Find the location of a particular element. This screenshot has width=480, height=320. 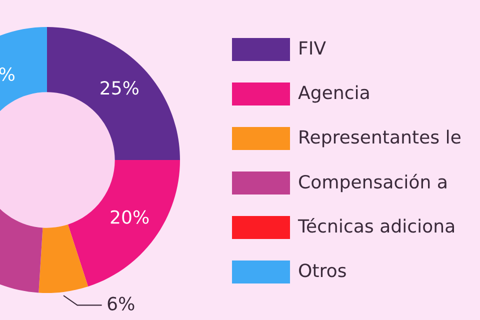

legend-label: Representantes le is located at coordinates (380, 139).